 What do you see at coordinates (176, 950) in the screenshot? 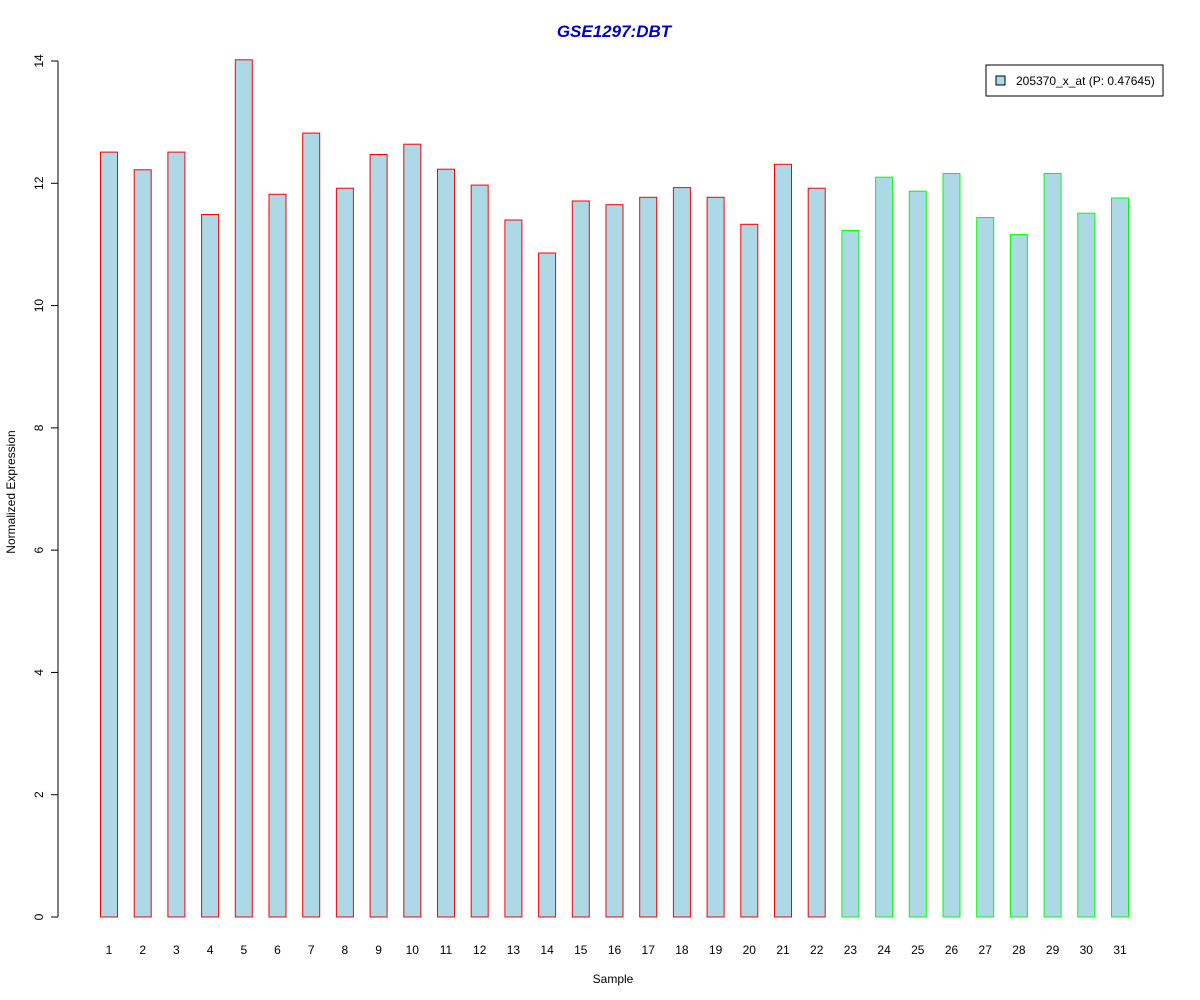
I see `x-tick-label: 3` at bounding box center [176, 950].